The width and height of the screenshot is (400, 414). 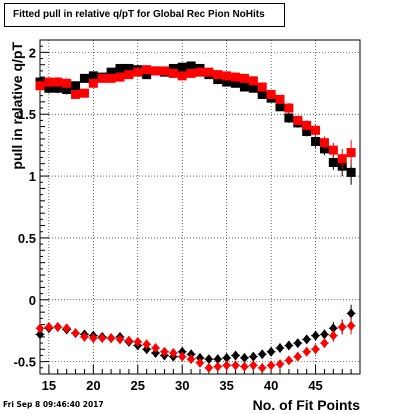 What do you see at coordinates (271, 385) in the screenshot?
I see `x-tick-label: 40` at bounding box center [271, 385].